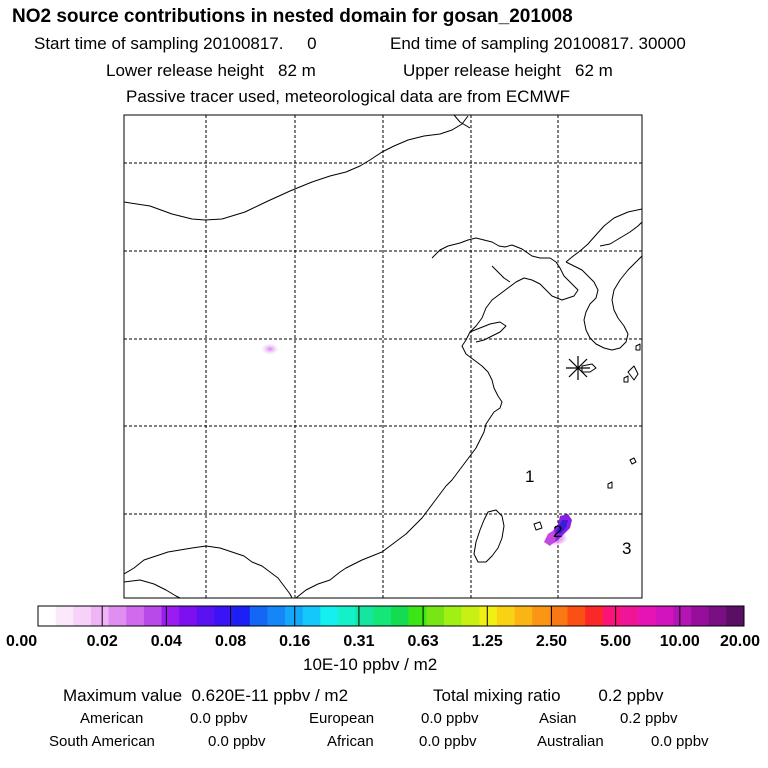 The height and width of the screenshot is (768, 768). I want to click on korea-peninsula, so click(603, 303).